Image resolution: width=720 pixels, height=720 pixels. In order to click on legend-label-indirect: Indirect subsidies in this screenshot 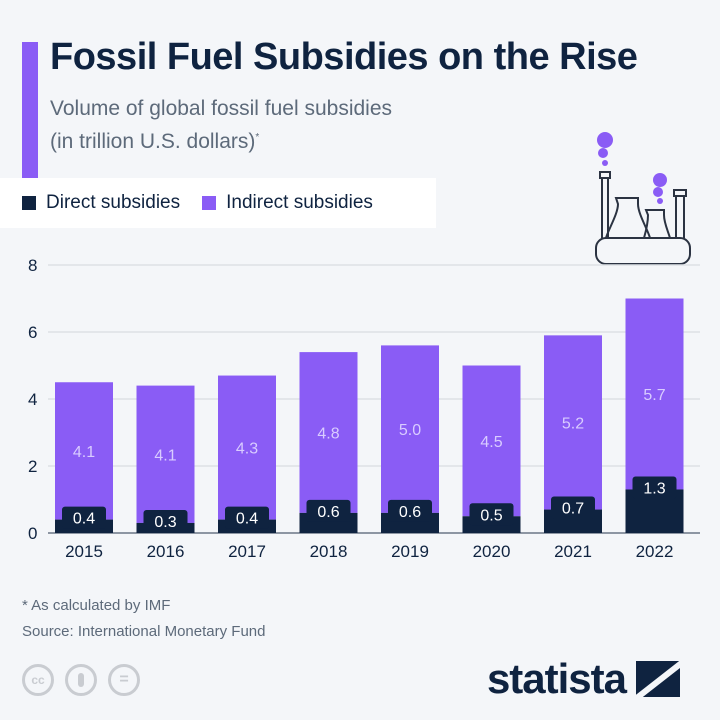, I will do `click(299, 202)`.